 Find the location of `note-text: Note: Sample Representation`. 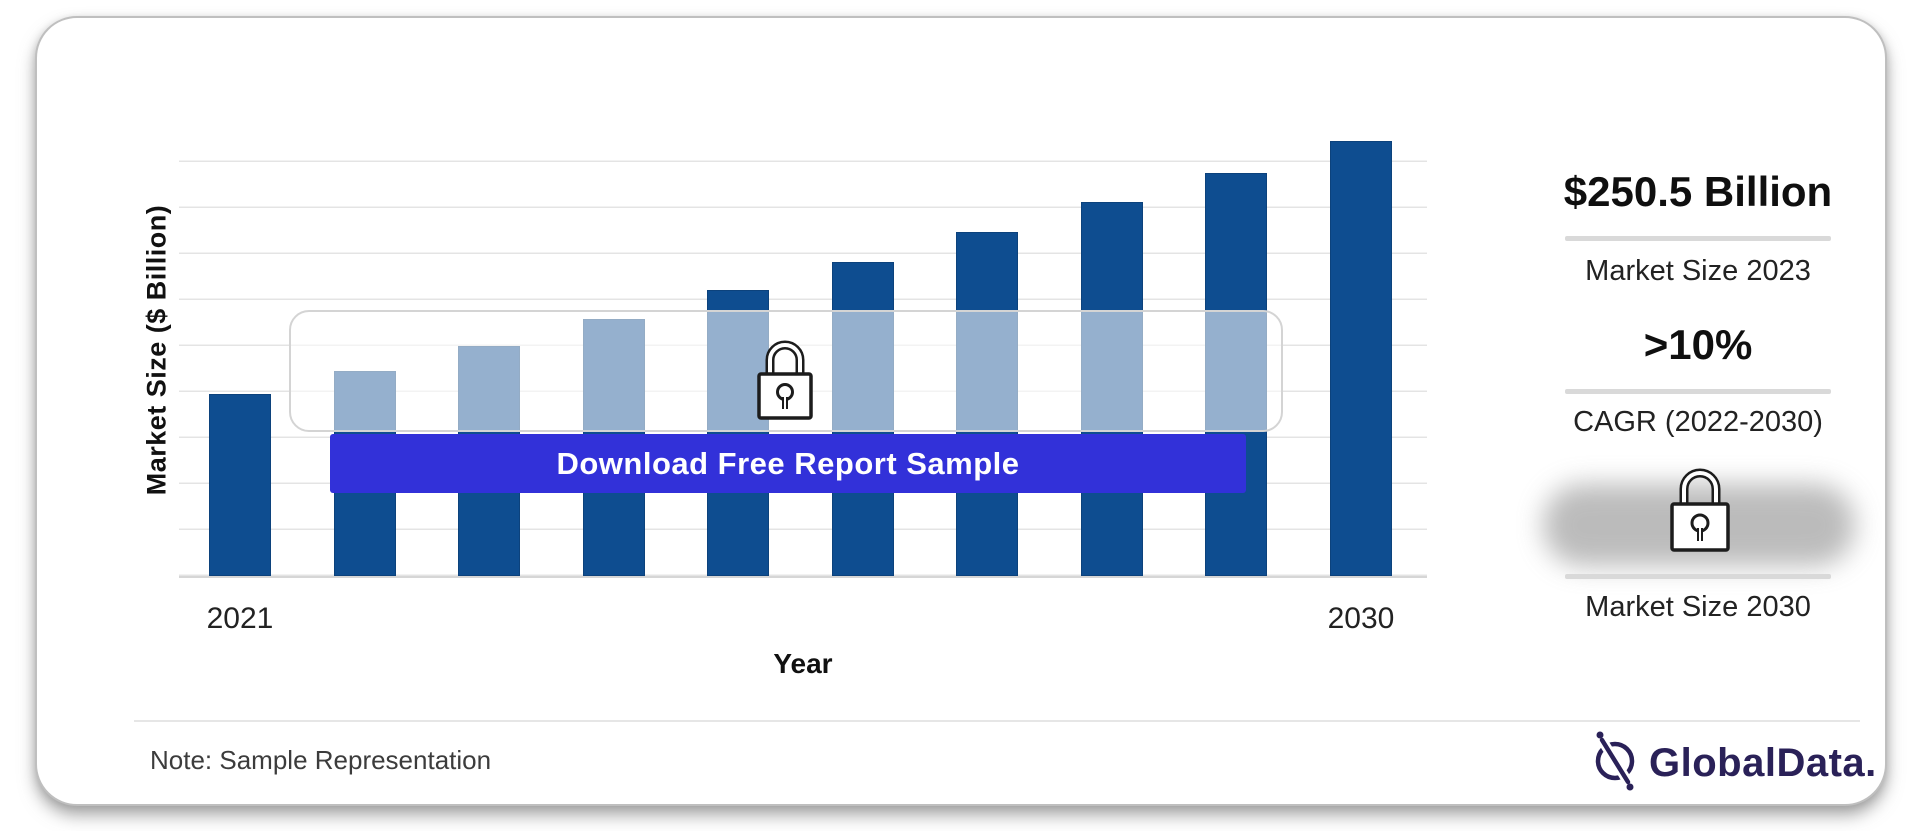

note-text: Note: Sample Representation is located at coordinates (321, 760).